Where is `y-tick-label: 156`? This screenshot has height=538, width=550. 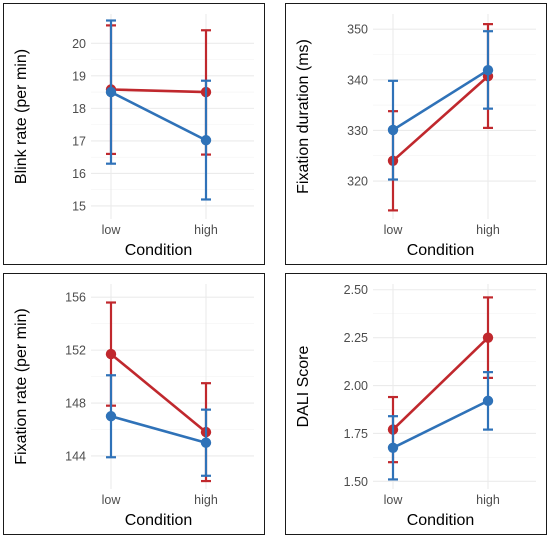 y-tick-label: 156 is located at coordinates (75, 298).